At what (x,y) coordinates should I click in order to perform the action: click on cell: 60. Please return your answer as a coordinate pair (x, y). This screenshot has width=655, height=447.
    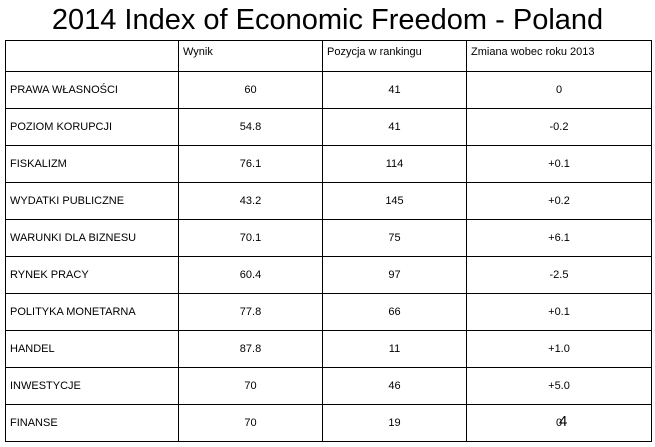
    Looking at the image, I should click on (250, 90).